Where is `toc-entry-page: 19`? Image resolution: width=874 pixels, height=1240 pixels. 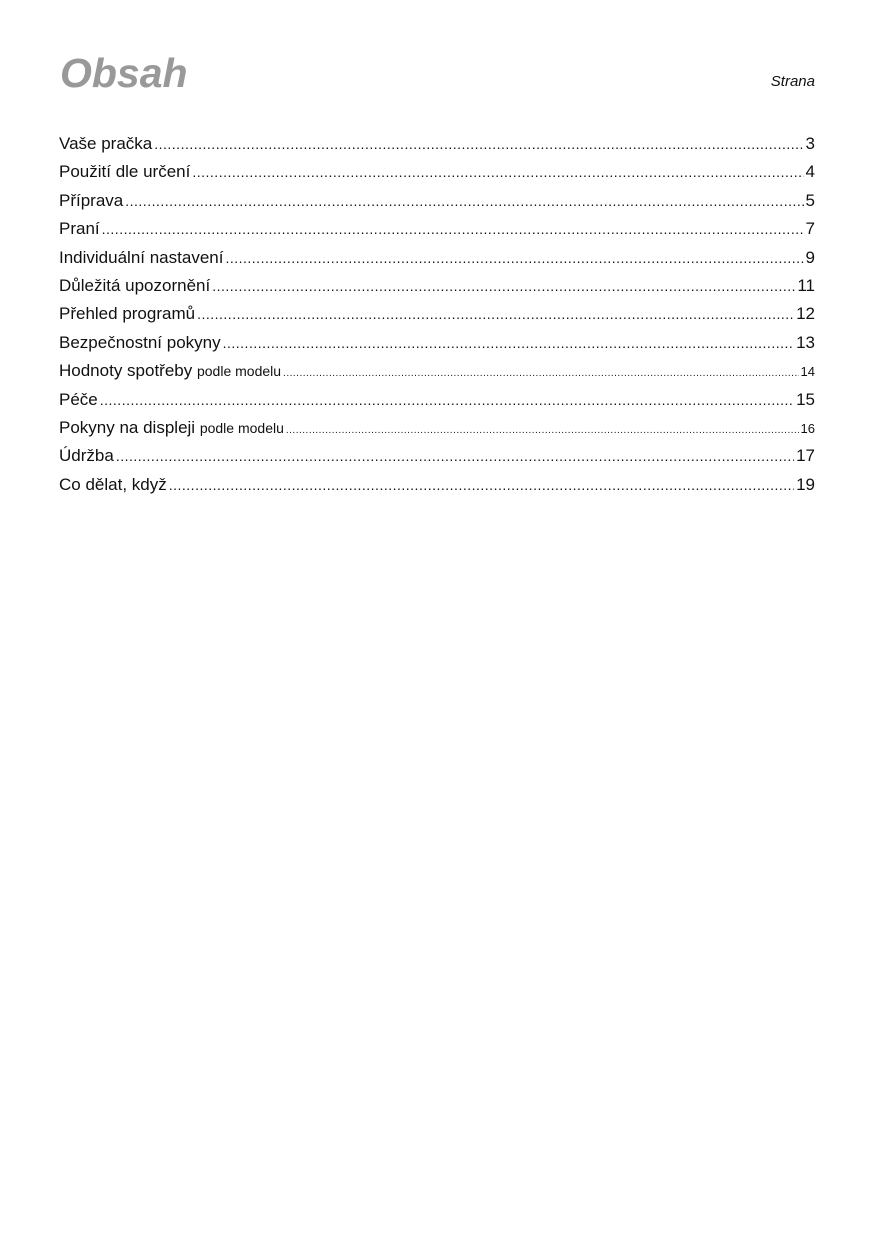 toc-entry-page: 19 is located at coordinates (805, 484).